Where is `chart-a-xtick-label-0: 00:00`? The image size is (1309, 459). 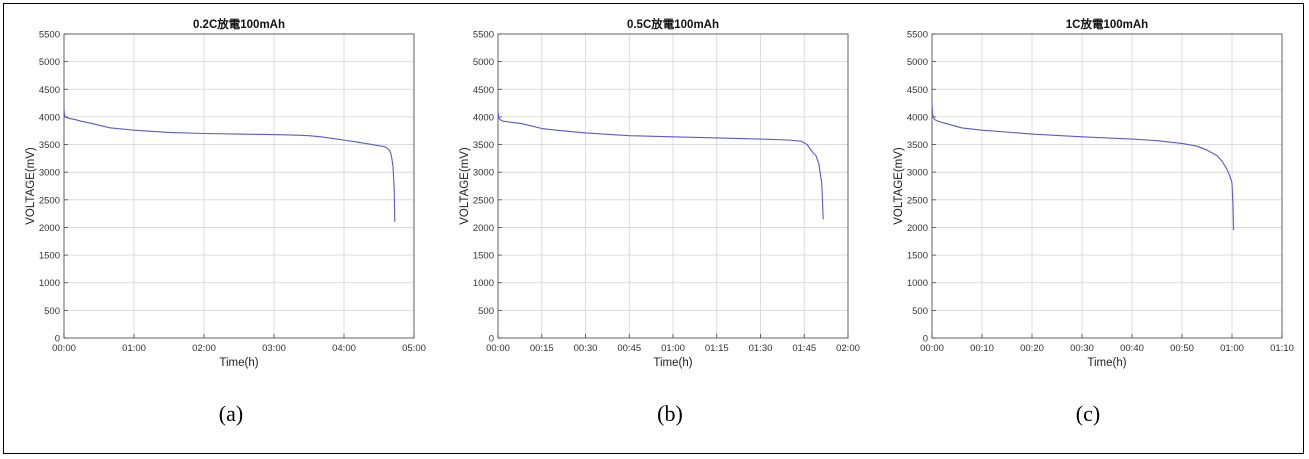 chart-a-xtick-label-0: 00:00 is located at coordinates (64, 348).